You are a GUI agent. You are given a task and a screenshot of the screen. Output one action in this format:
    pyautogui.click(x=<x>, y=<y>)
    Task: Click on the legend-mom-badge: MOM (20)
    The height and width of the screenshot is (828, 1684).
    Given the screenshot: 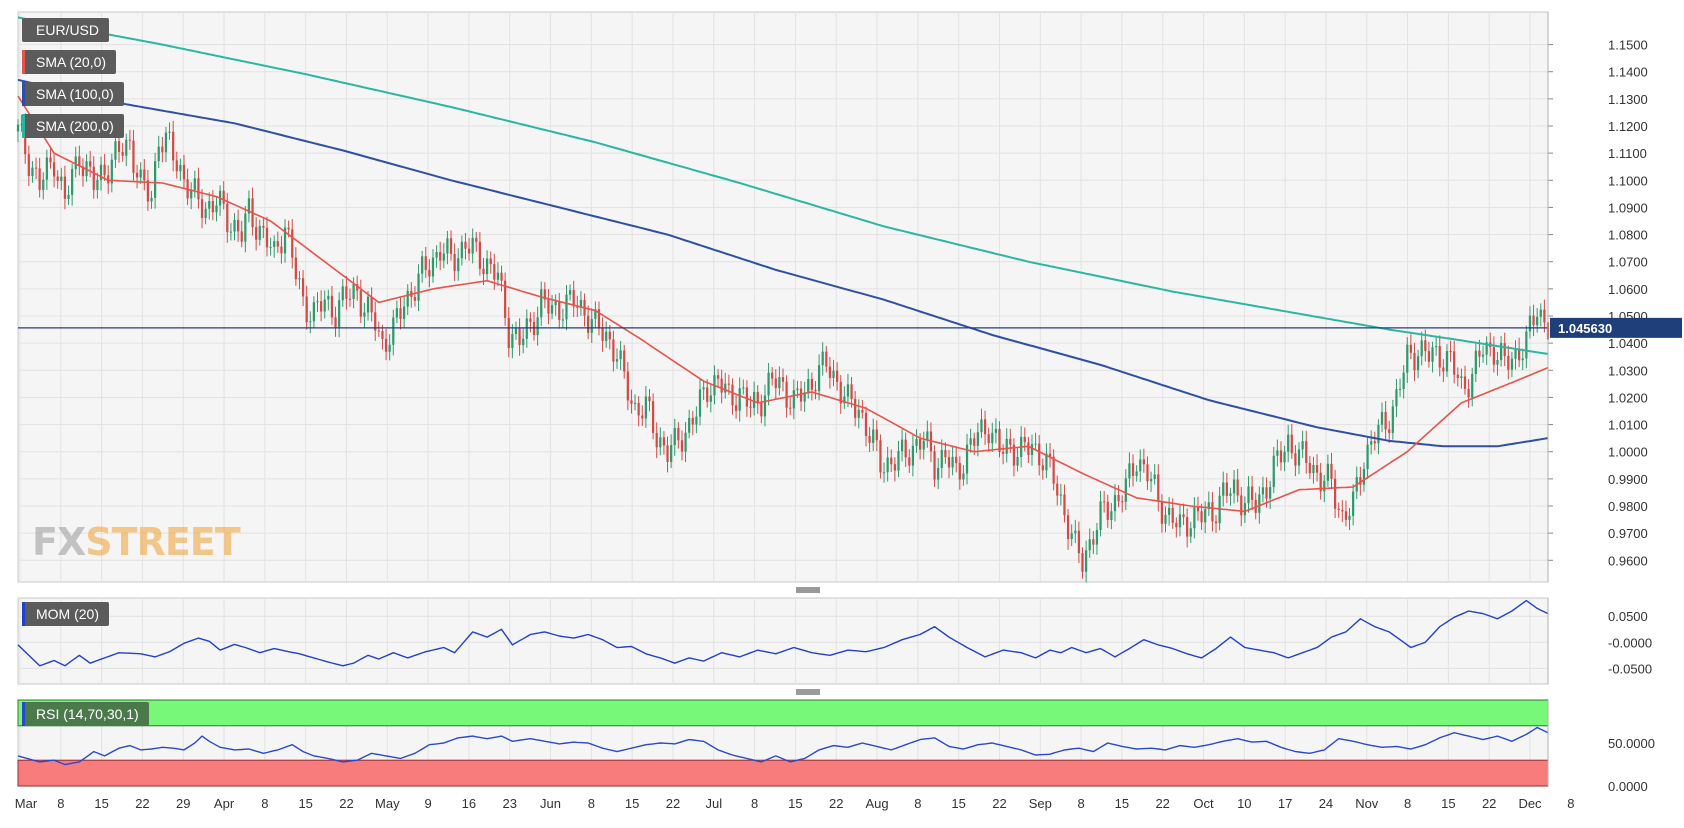 What is the action you would take?
    pyautogui.click(x=65, y=614)
    